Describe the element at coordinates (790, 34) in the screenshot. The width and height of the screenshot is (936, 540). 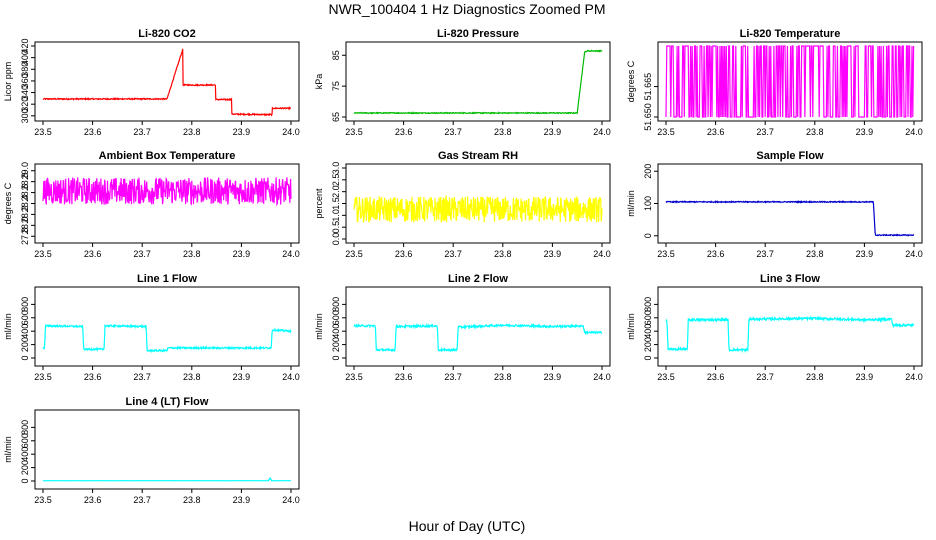
I see `panel-title: Li-820 Temperature` at that location.